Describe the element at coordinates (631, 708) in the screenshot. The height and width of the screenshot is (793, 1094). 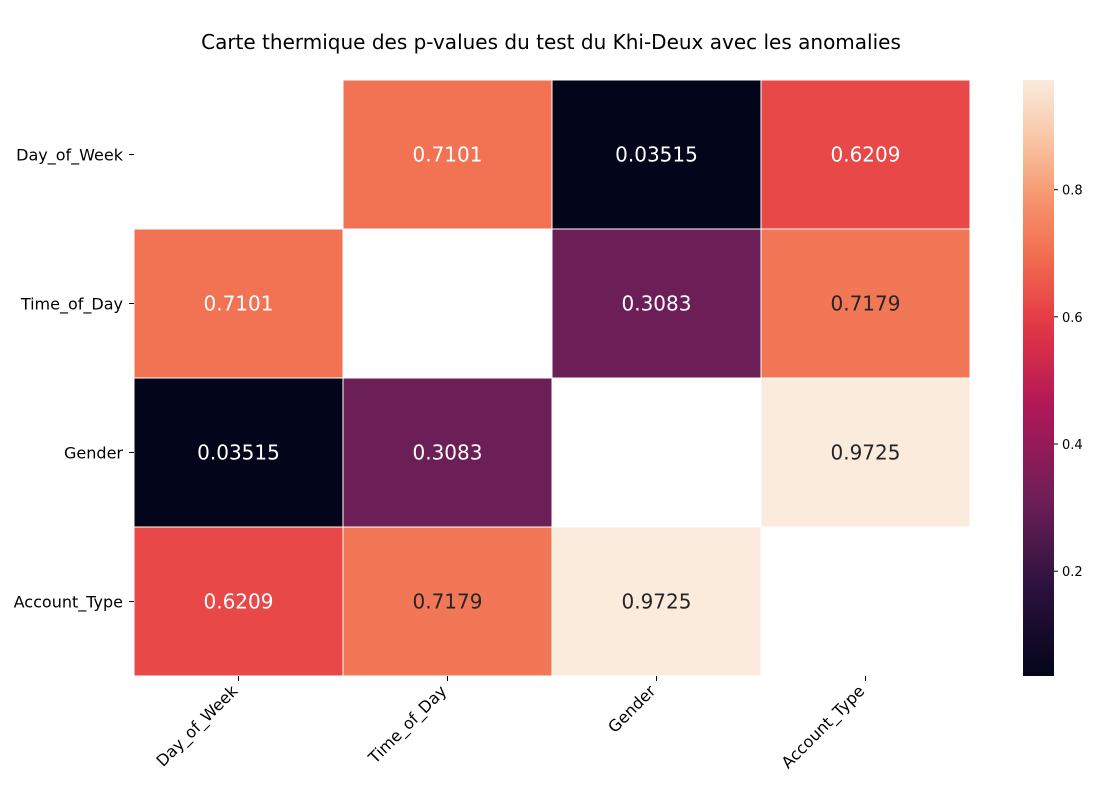
I see `x-tick-label: Gender` at that location.